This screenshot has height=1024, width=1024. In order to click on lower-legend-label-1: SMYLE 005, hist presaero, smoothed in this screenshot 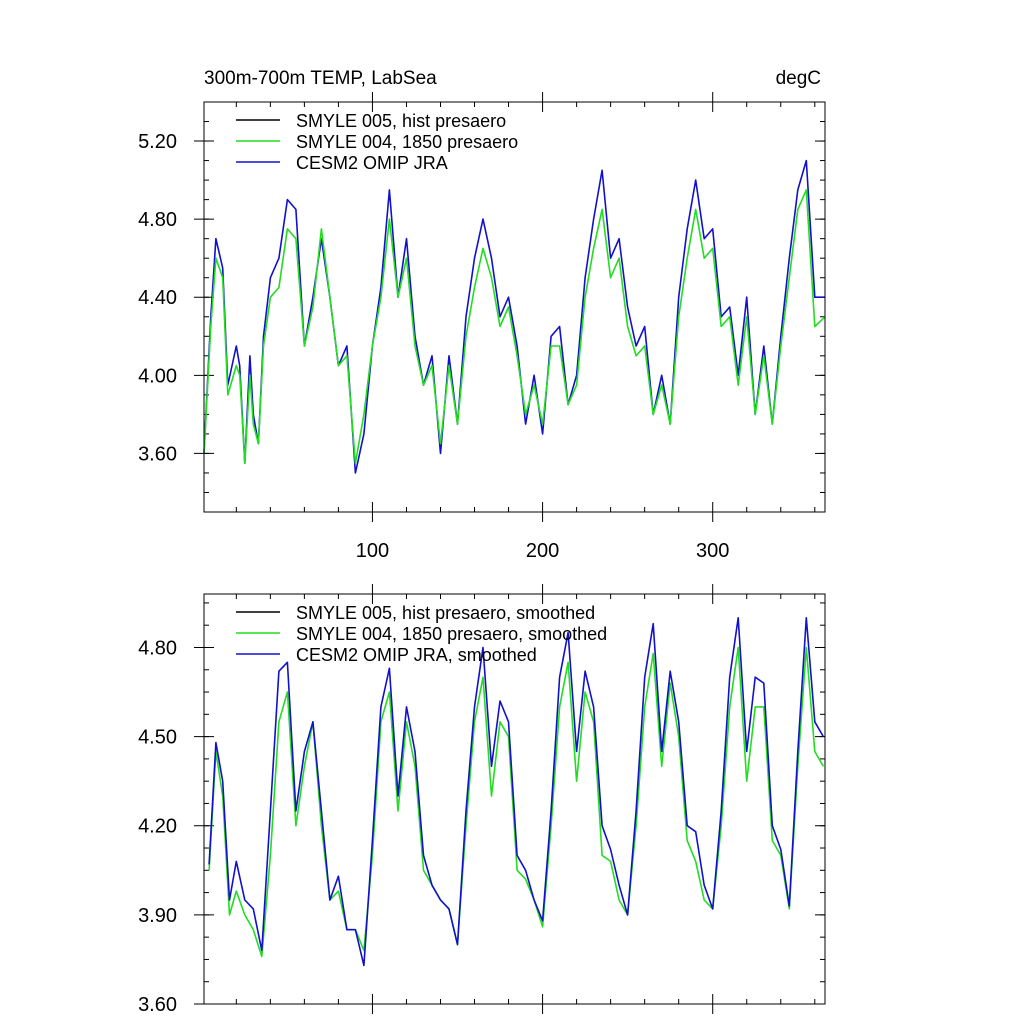, I will do `click(445, 613)`.